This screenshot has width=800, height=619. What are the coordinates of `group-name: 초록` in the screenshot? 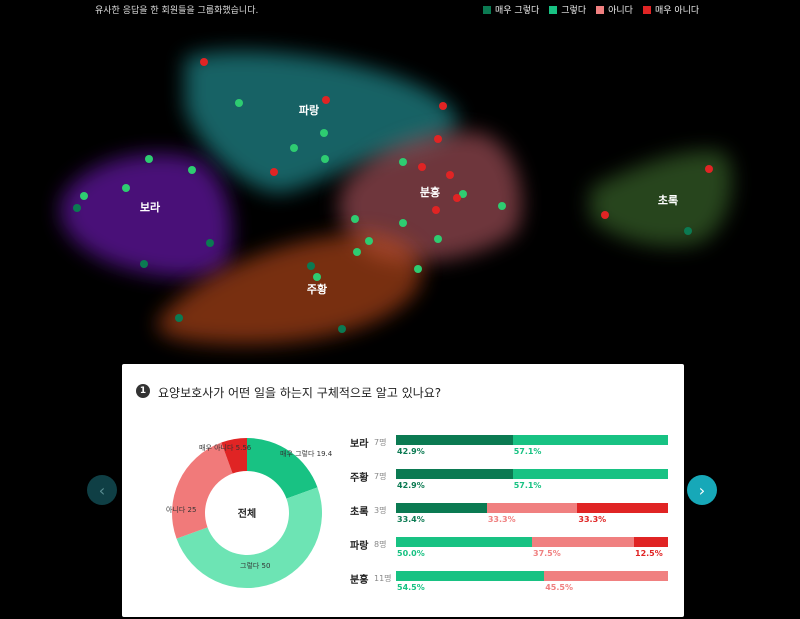 It's located at (359, 512).